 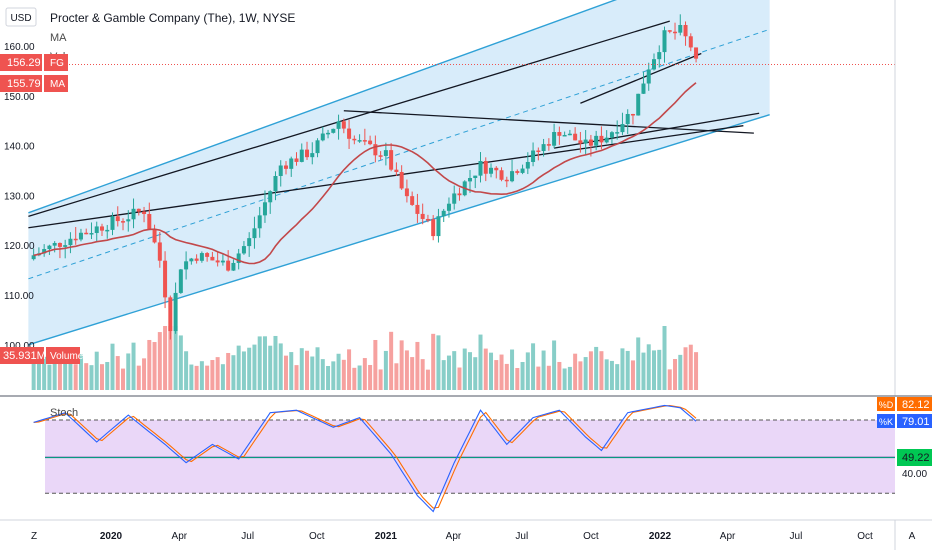 I want to click on time-tick-label: 2021, so click(x=386, y=536).